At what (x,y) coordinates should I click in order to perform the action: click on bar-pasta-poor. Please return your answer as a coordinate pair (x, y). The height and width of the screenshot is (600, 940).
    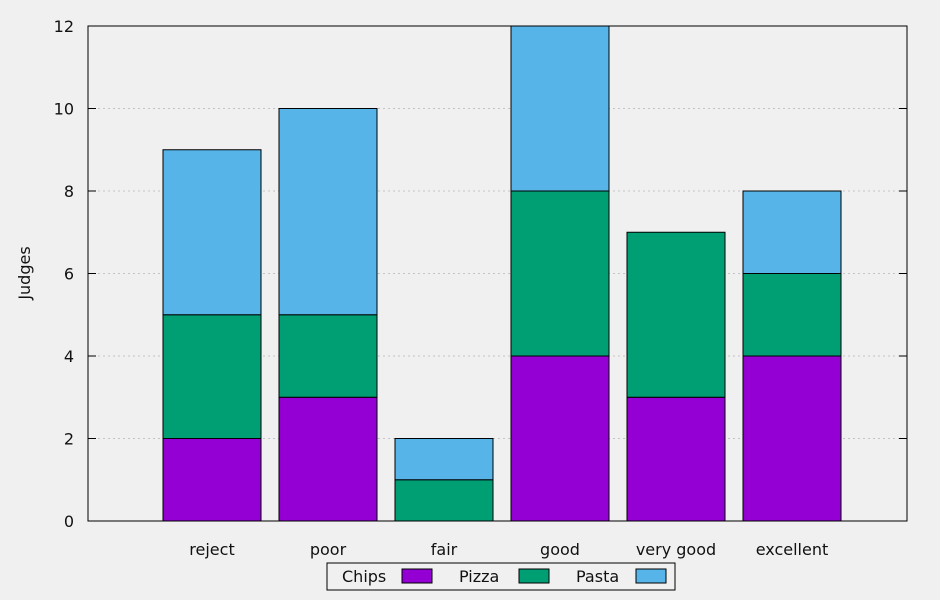
    Looking at the image, I should click on (328, 212).